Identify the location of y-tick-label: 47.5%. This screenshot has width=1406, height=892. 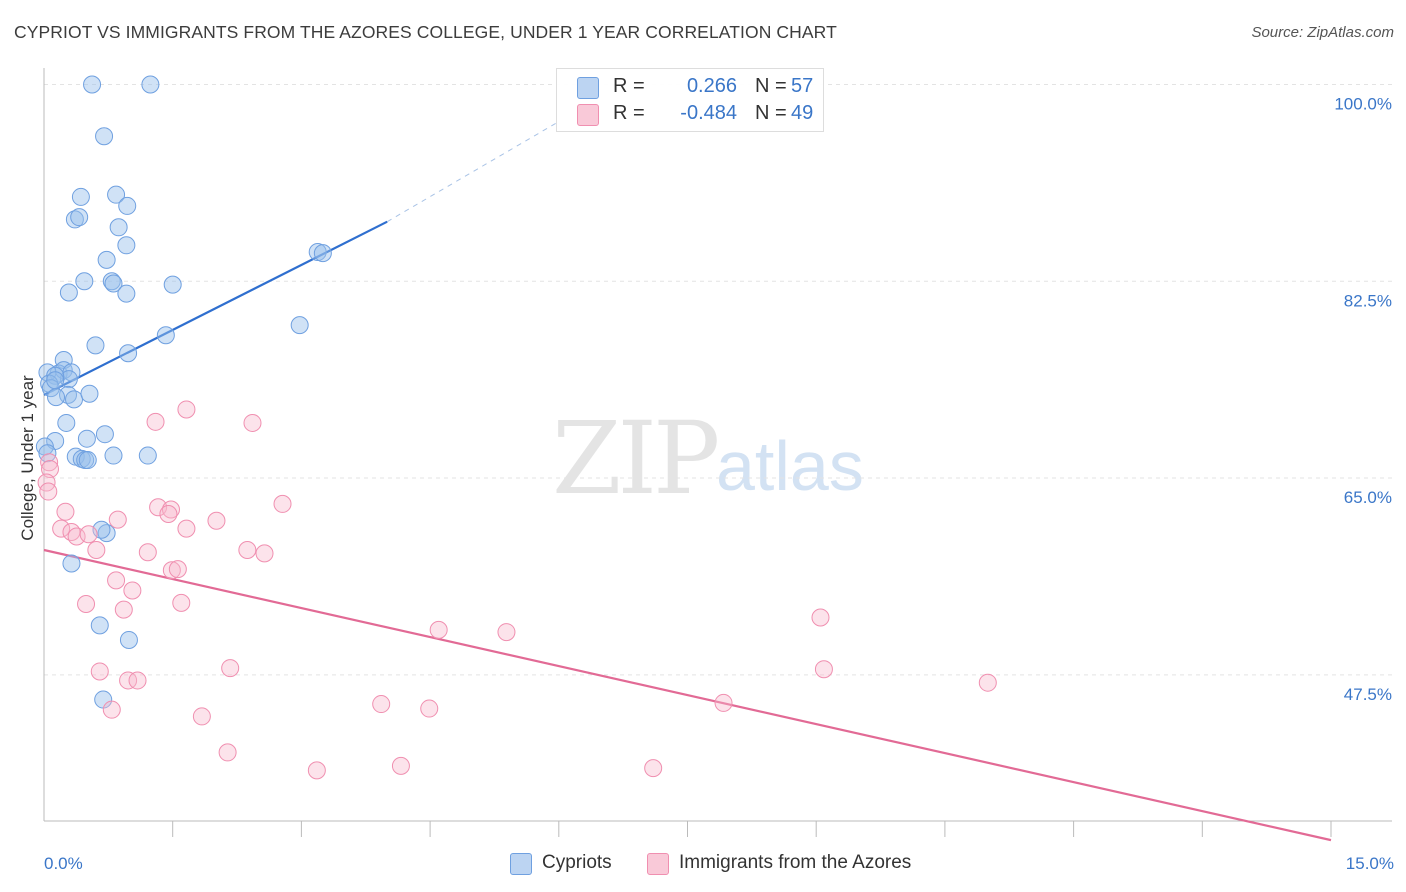
(1368, 694).